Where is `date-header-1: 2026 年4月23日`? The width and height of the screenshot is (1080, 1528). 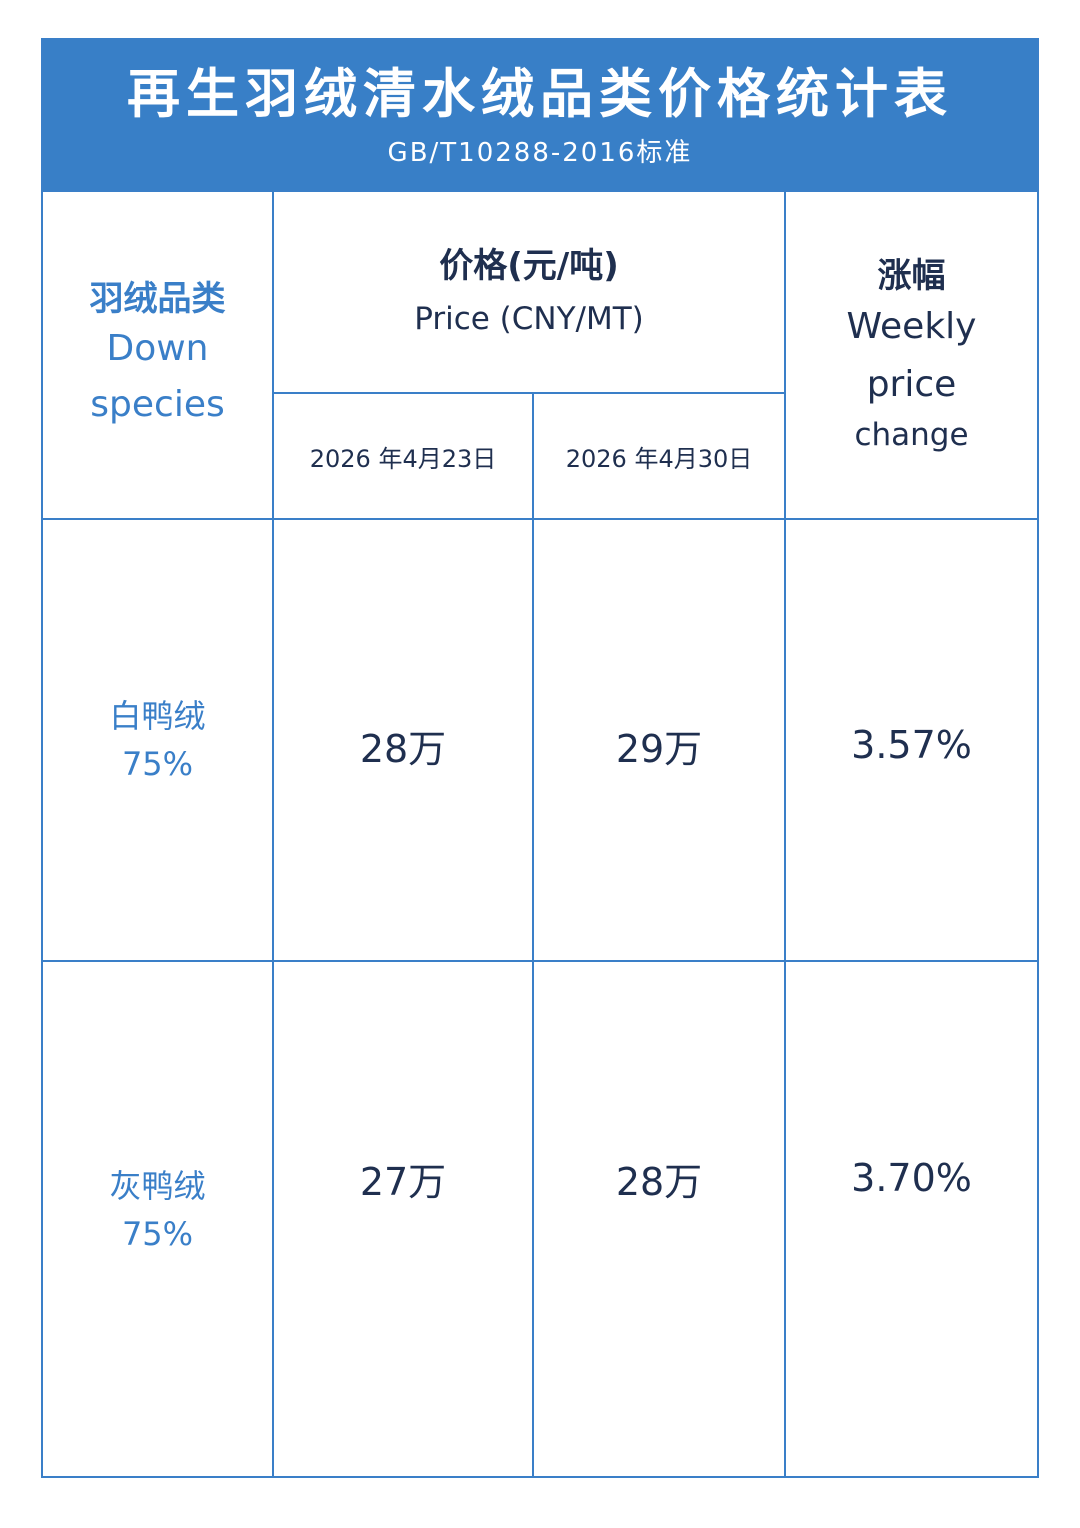 date-header-1: 2026 年4月23日 is located at coordinates (403, 456).